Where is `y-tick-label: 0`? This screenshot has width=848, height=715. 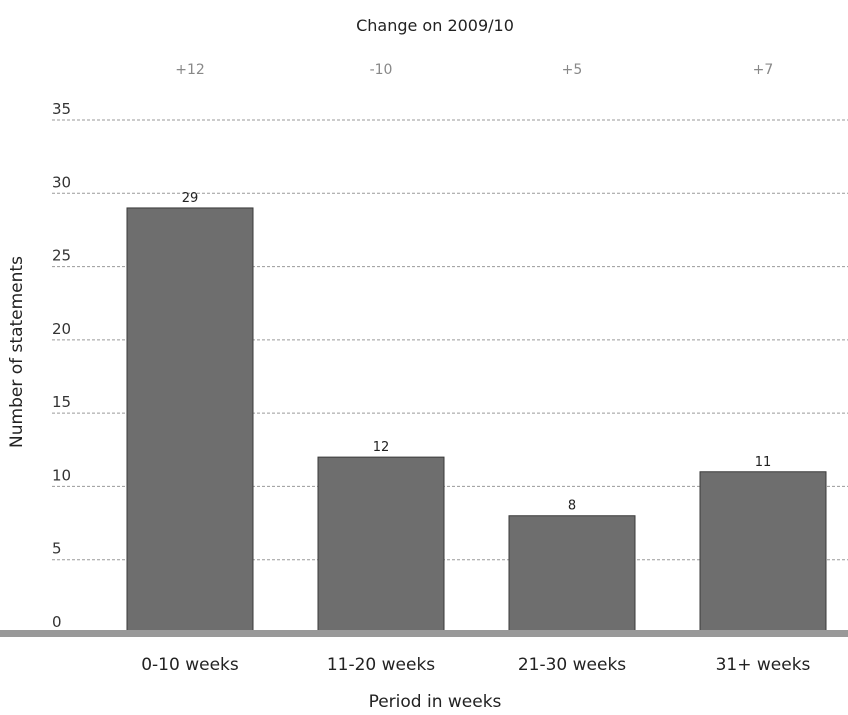
y-tick-label: 0 is located at coordinates (57, 622).